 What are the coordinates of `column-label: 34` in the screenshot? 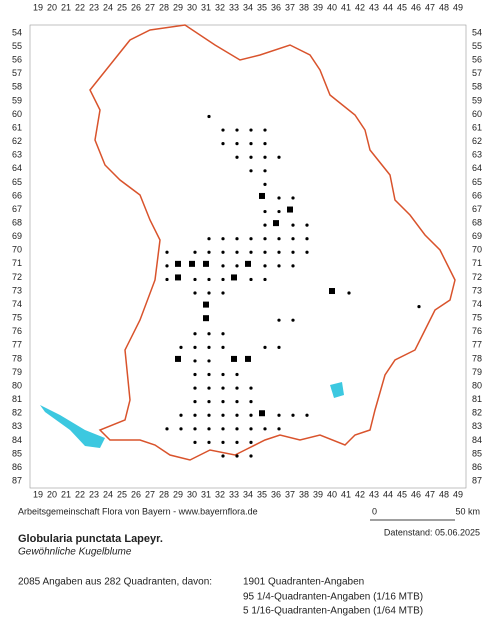 It's located at (248, 7).